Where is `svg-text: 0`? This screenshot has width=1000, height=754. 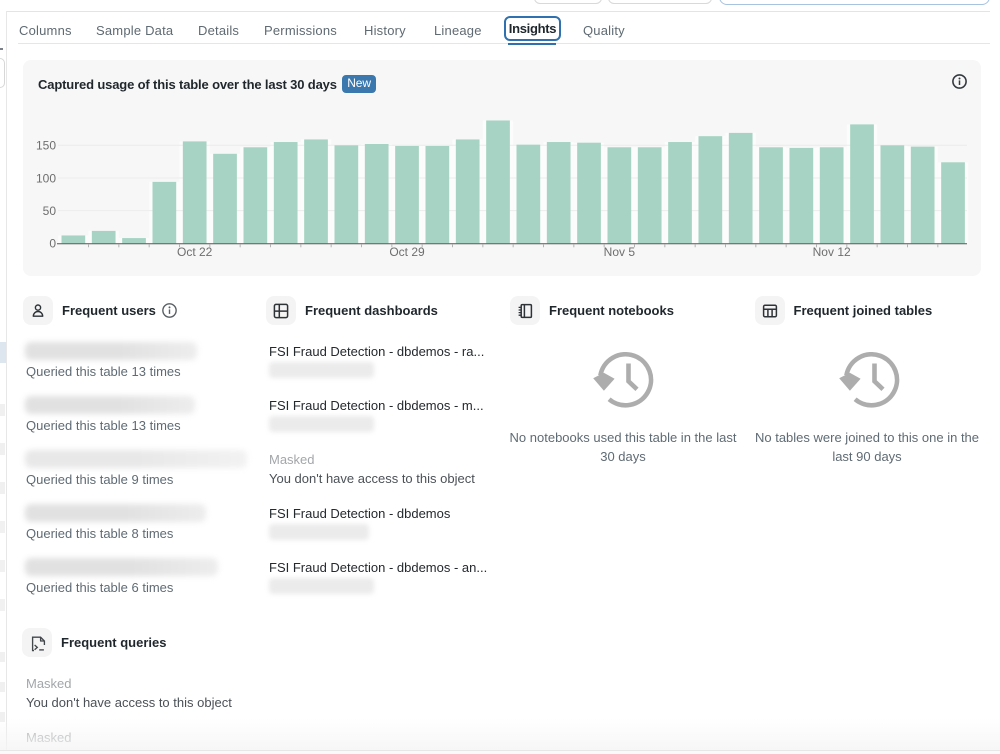
svg-text: 0 is located at coordinates (52, 244).